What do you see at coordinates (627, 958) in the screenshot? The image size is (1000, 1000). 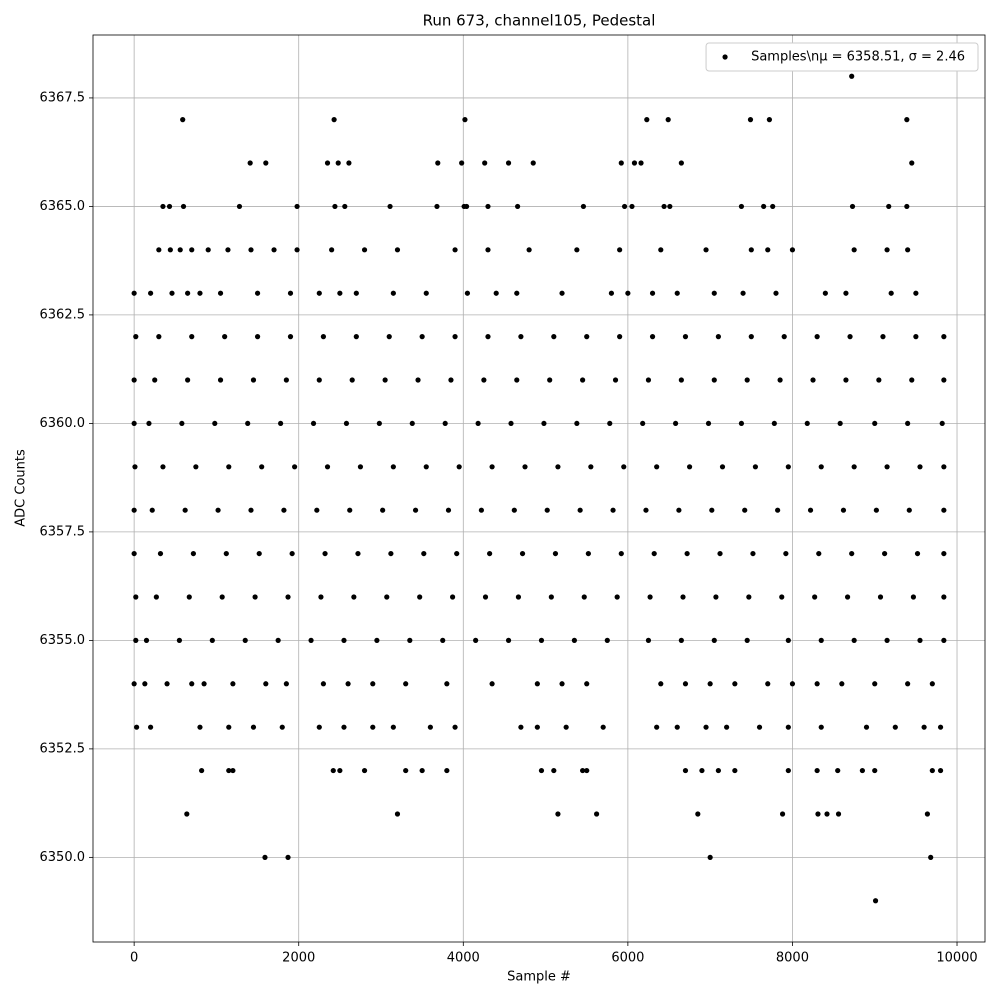 I see `x-tick-label: 6000` at bounding box center [627, 958].